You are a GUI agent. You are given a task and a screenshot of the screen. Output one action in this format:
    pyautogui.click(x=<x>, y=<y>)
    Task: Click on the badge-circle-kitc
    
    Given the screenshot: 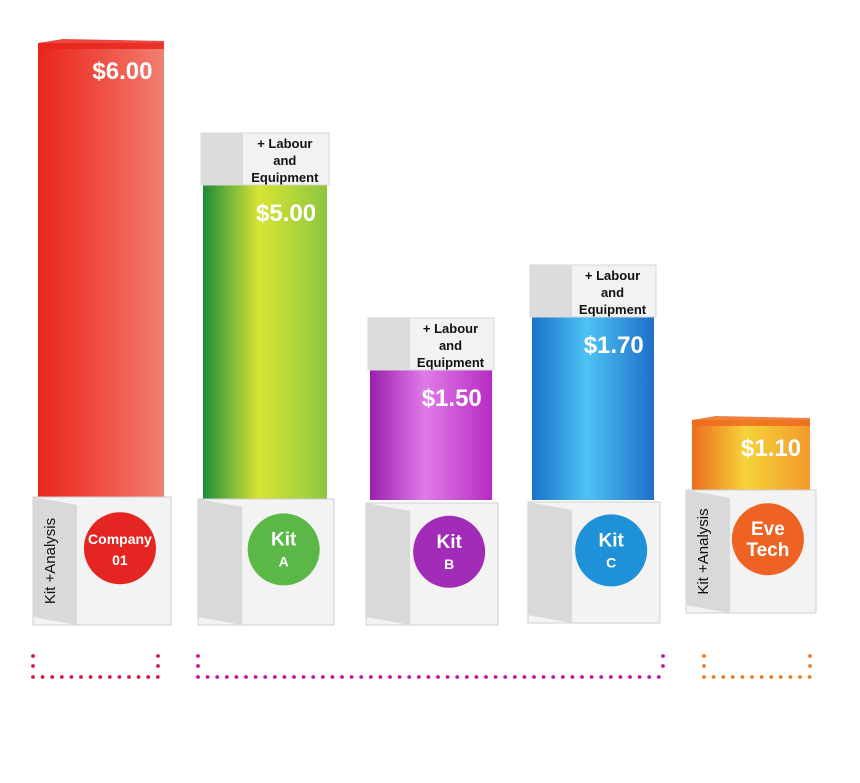 What is the action you would take?
    pyautogui.click(x=611, y=550)
    